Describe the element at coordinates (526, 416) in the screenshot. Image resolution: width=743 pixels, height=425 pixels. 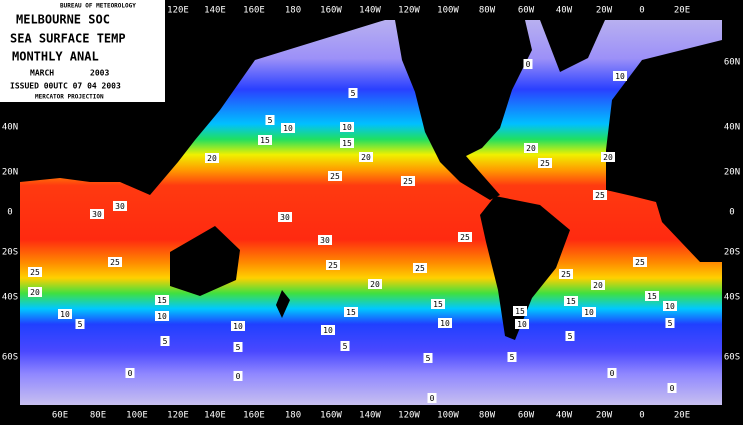
I see `bottom-longitude: 60W` at that location.